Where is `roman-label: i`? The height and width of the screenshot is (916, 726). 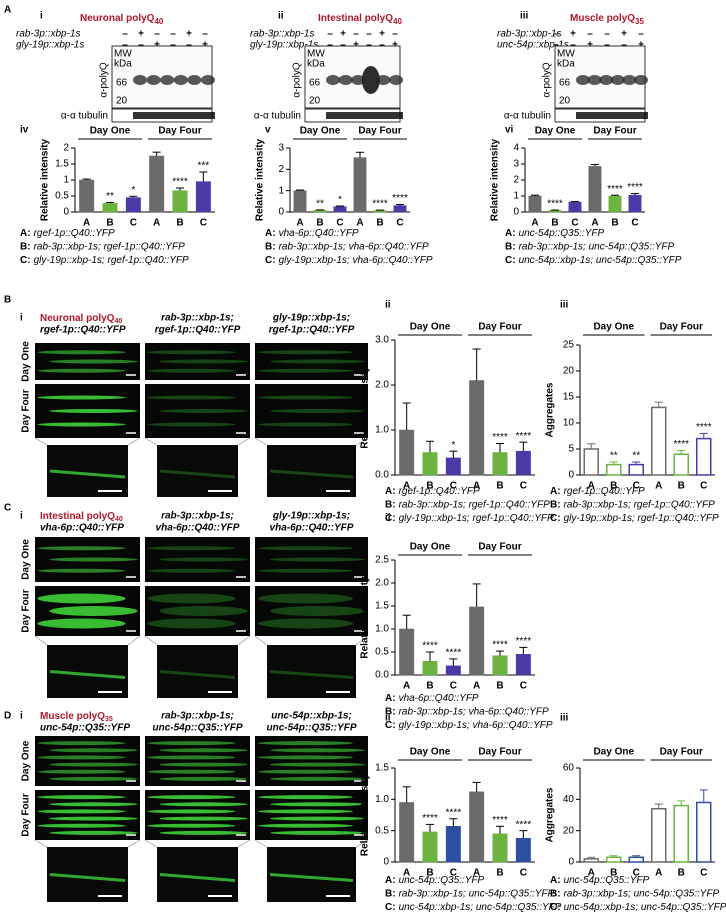 roman-label: i is located at coordinates (21, 516).